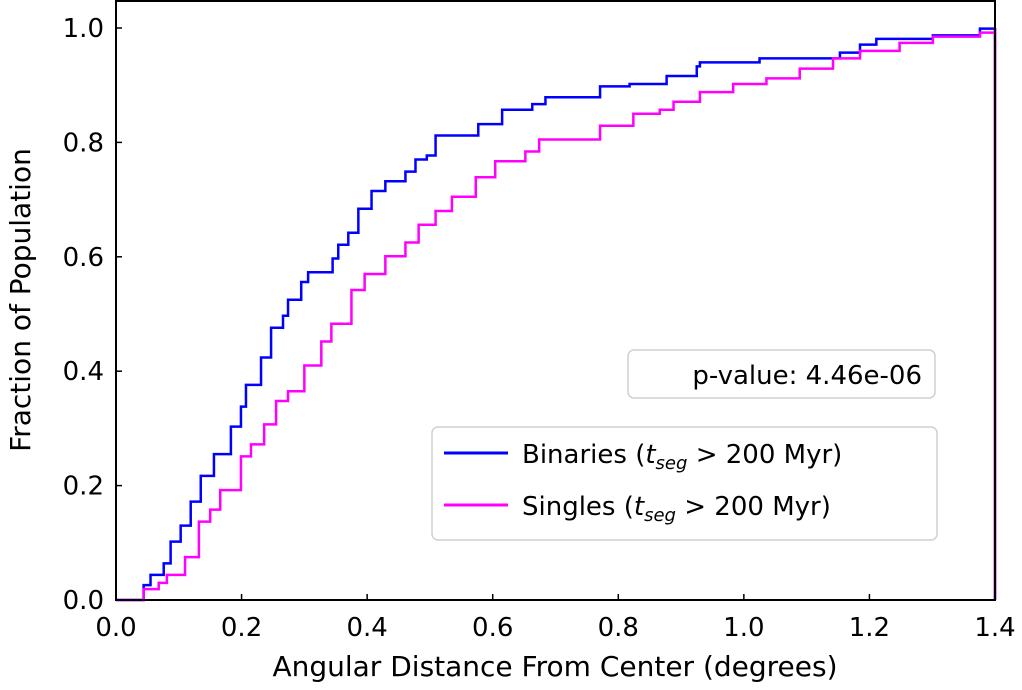  I want to click on legend-box, so click(684, 483).